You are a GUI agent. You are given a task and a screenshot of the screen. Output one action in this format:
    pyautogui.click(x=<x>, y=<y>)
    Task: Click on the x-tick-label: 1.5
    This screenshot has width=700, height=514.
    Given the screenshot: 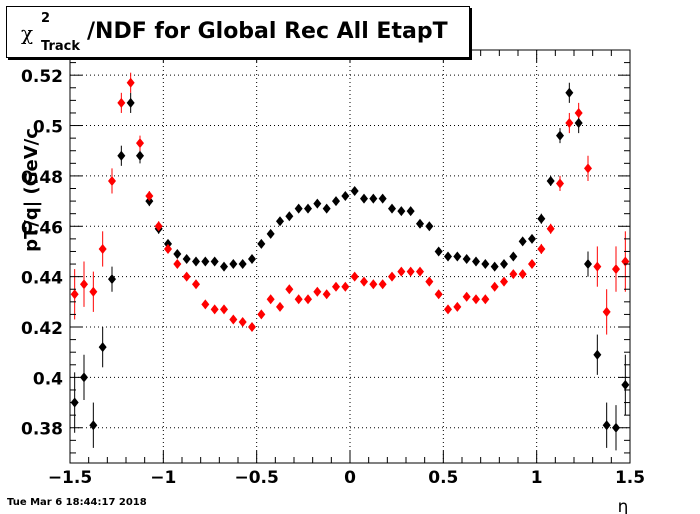 What is the action you would take?
    pyautogui.click(x=630, y=478)
    